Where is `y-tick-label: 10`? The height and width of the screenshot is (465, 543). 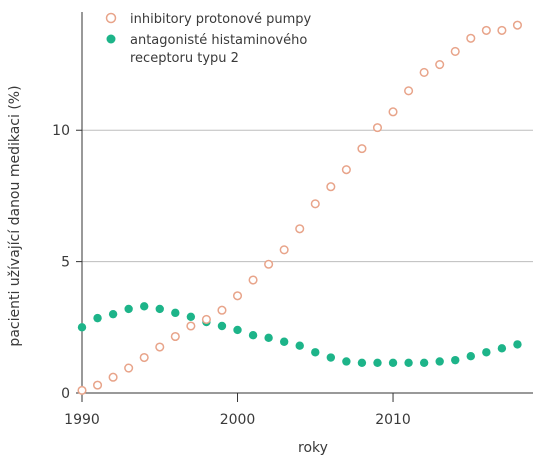 y-tick-label: 10 is located at coordinates (61, 131).